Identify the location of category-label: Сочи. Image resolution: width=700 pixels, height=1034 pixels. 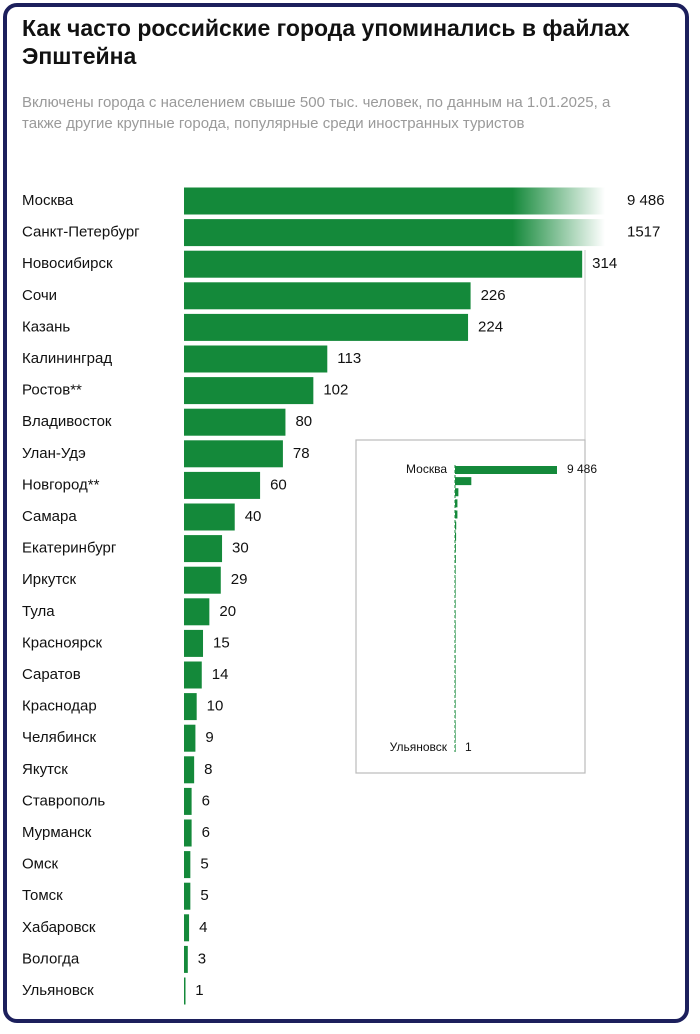
(39, 295).